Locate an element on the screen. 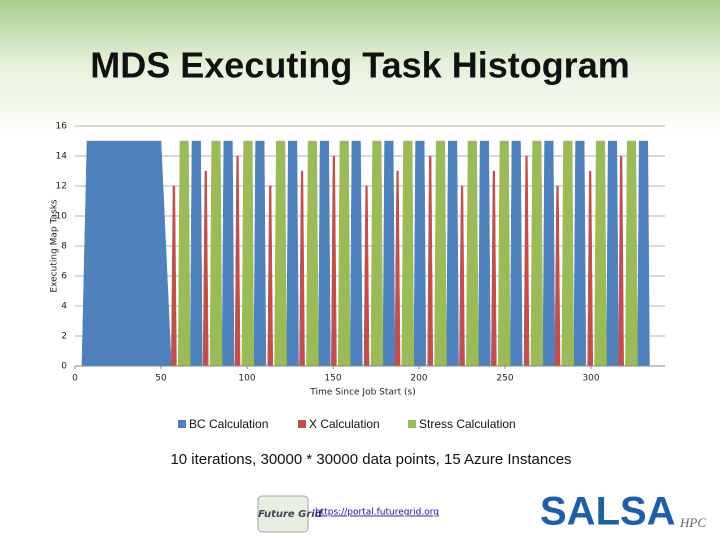 The image size is (720, 540). legend-label: X Calculation is located at coordinates (344, 424).